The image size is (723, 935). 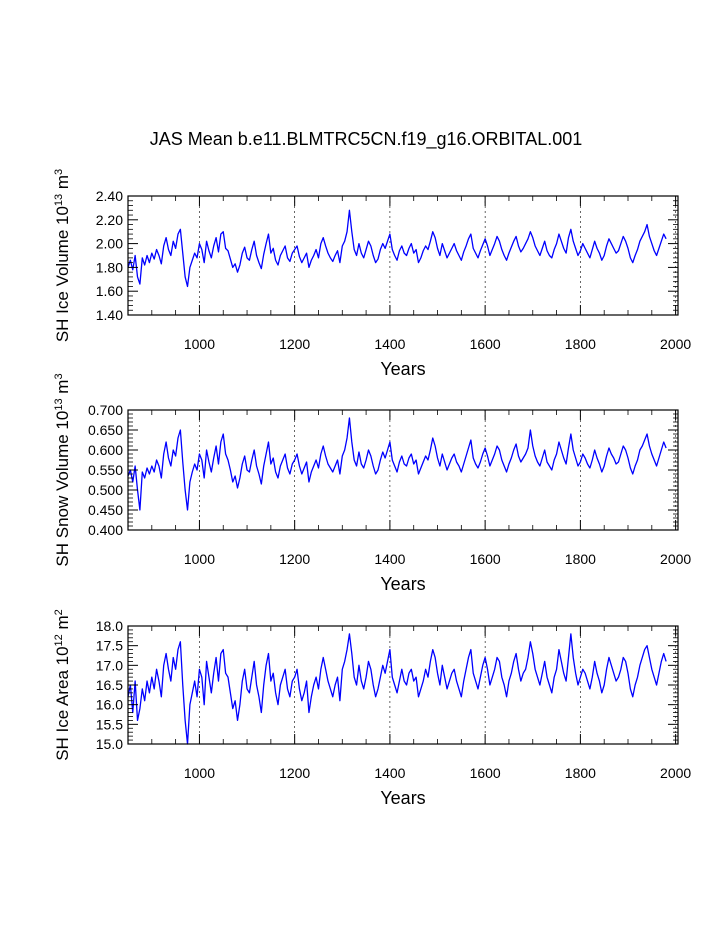 What do you see at coordinates (105, 410) in the screenshot?
I see `y-tick-label: 0.700` at bounding box center [105, 410].